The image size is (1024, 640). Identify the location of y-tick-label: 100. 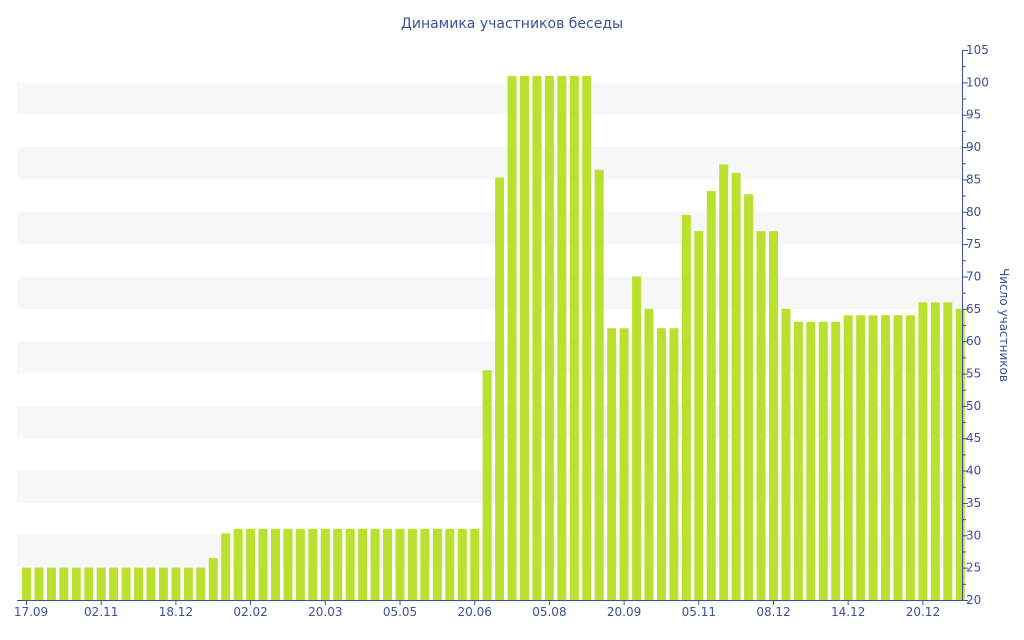
(977, 82).